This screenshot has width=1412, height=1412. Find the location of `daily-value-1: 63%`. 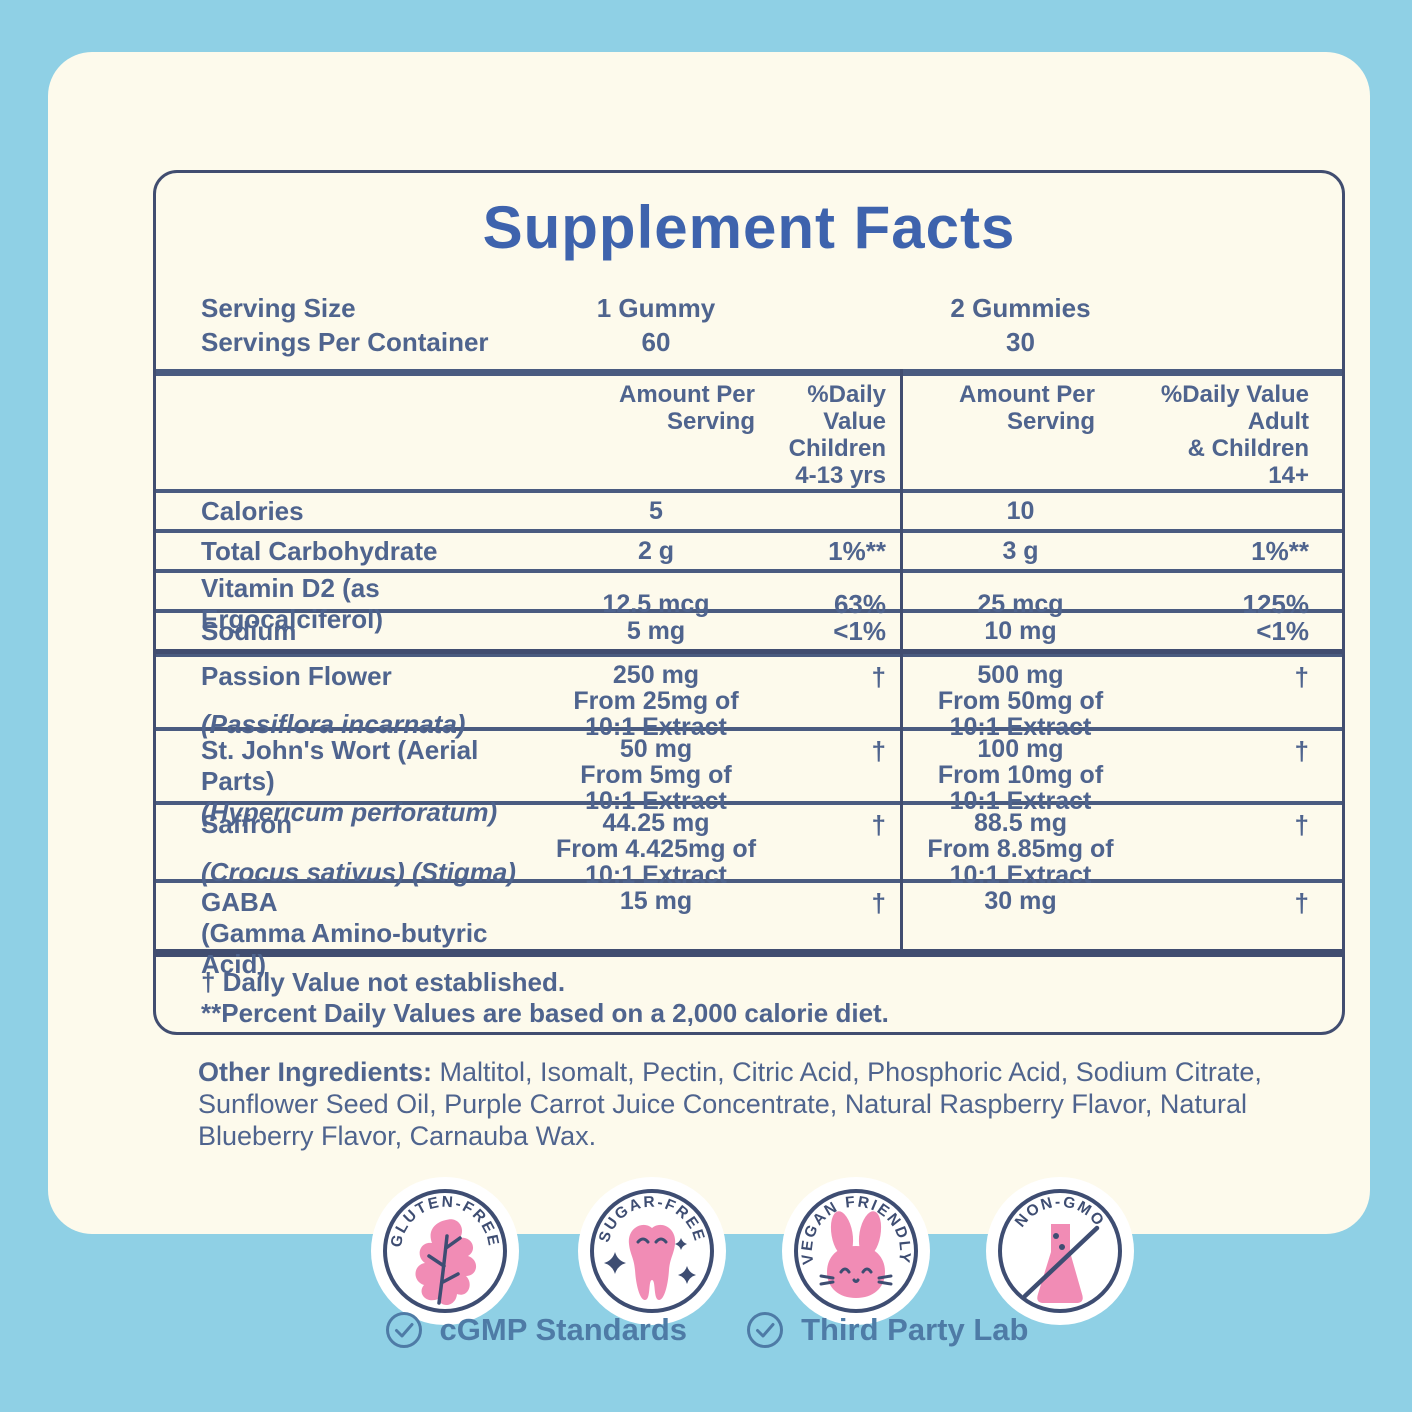

daily-value-1: 63% is located at coordinates (859, 603).